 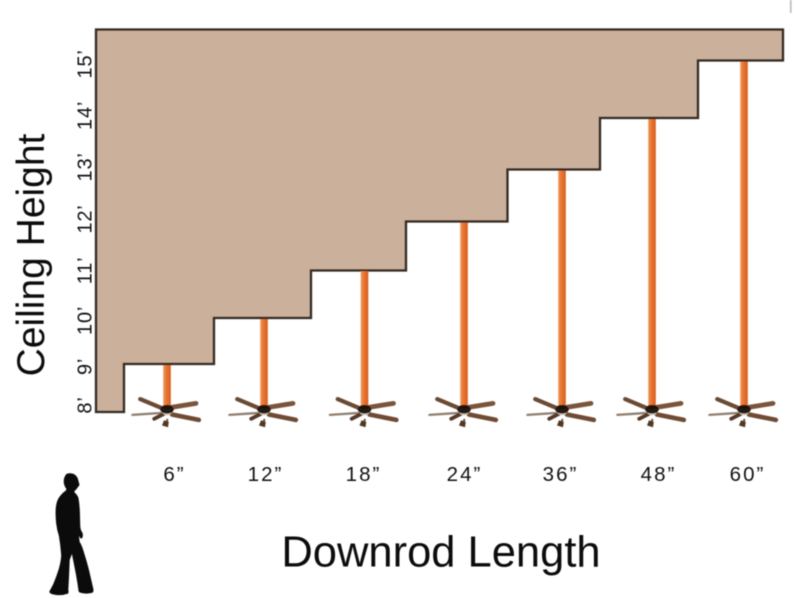 What do you see at coordinates (364, 474) in the screenshot?
I see `svg-text: 18”` at bounding box center [364, 474].